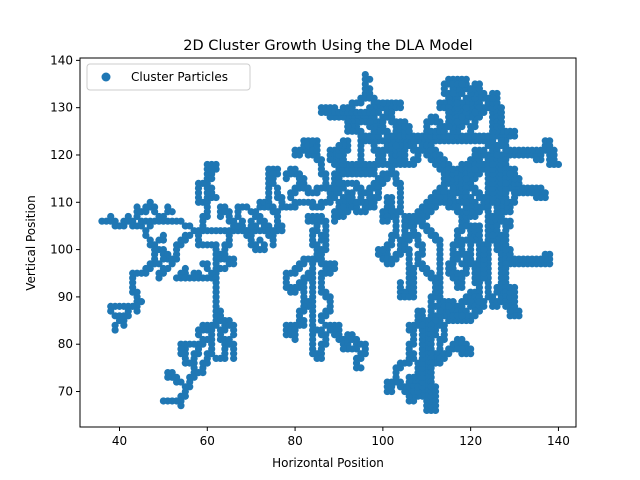 The height and width of the screenshot is (480, 640). Describe the element at coordinates (61, 202) in the screenshot. I see `y-tick-label: 110` at that location.